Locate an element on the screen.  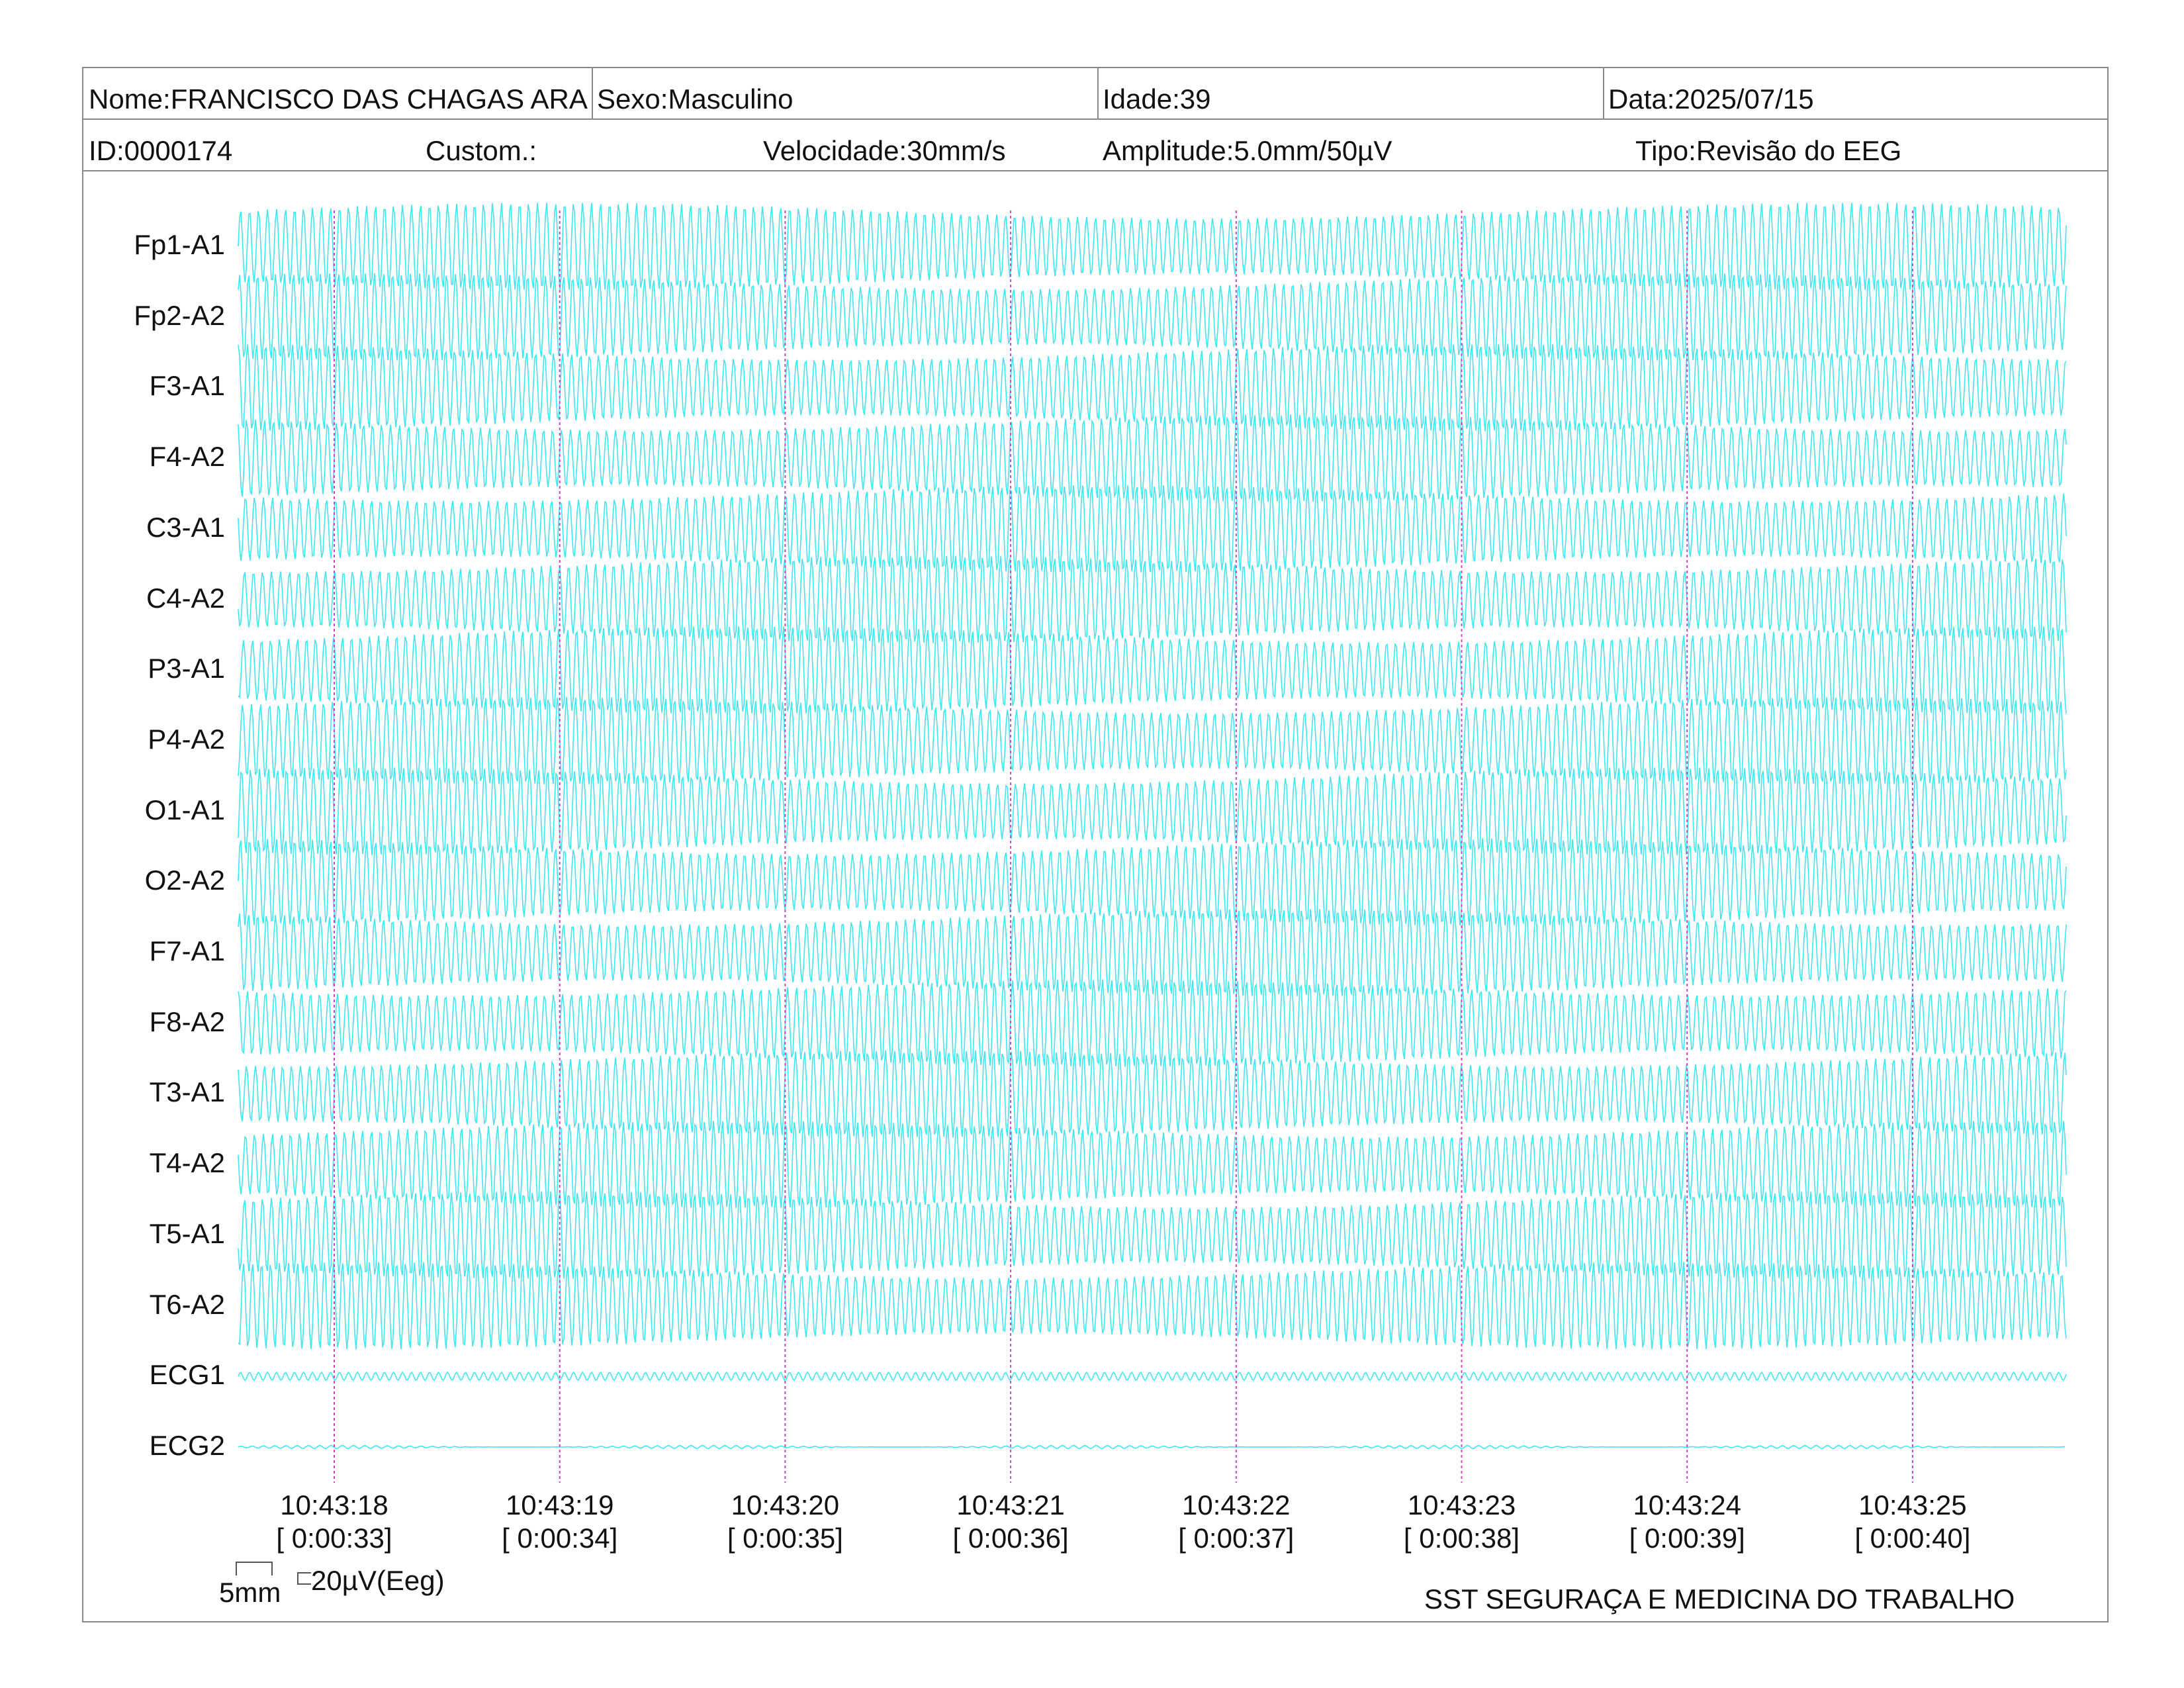
channel-label: T5-A1 is located at coordinates (187, 1233).